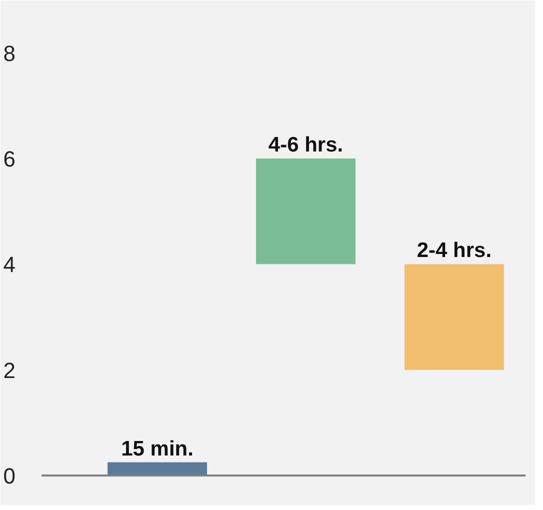 The image size is (543, 510). Describe the element at coordinates (9, 265) in the screenshot. I see `y-tick-label: 4` at that location.